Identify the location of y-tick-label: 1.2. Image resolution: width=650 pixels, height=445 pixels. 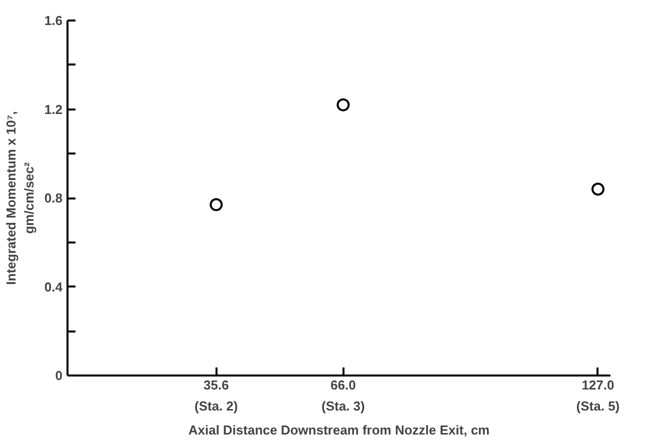
(53, 109).